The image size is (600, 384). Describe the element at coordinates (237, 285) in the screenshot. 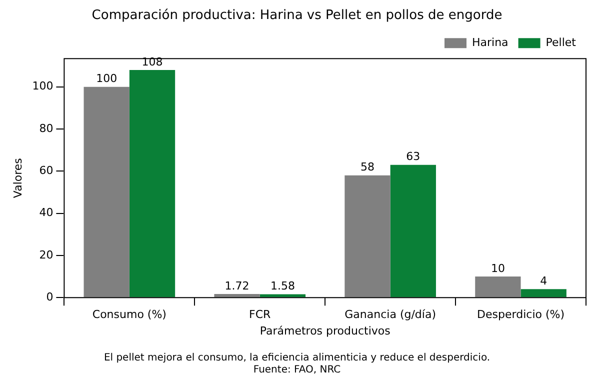

I see `data-label: 1.72` at that location.